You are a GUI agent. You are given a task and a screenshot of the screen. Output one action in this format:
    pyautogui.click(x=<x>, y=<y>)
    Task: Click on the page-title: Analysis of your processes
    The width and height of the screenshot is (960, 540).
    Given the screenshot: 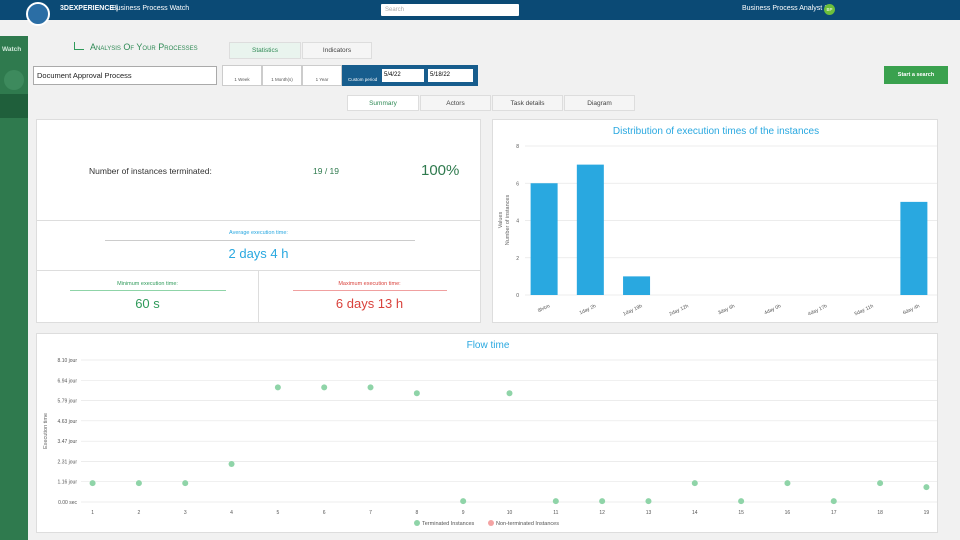 What is the action you would take?
    pyautogui.click(x=144, y=47)
    